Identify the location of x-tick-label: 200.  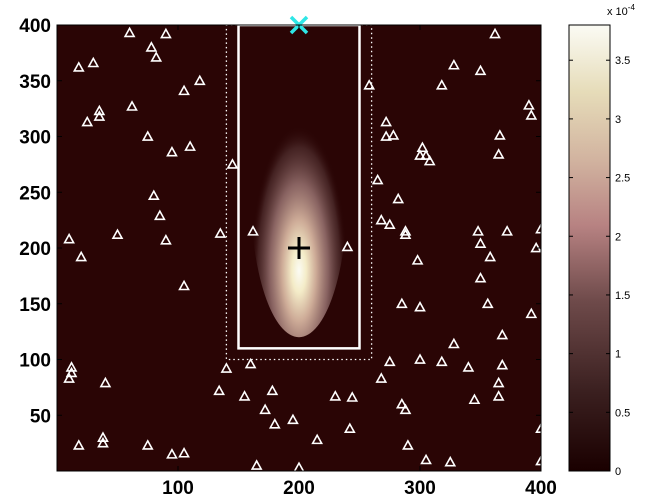
(299, 488).